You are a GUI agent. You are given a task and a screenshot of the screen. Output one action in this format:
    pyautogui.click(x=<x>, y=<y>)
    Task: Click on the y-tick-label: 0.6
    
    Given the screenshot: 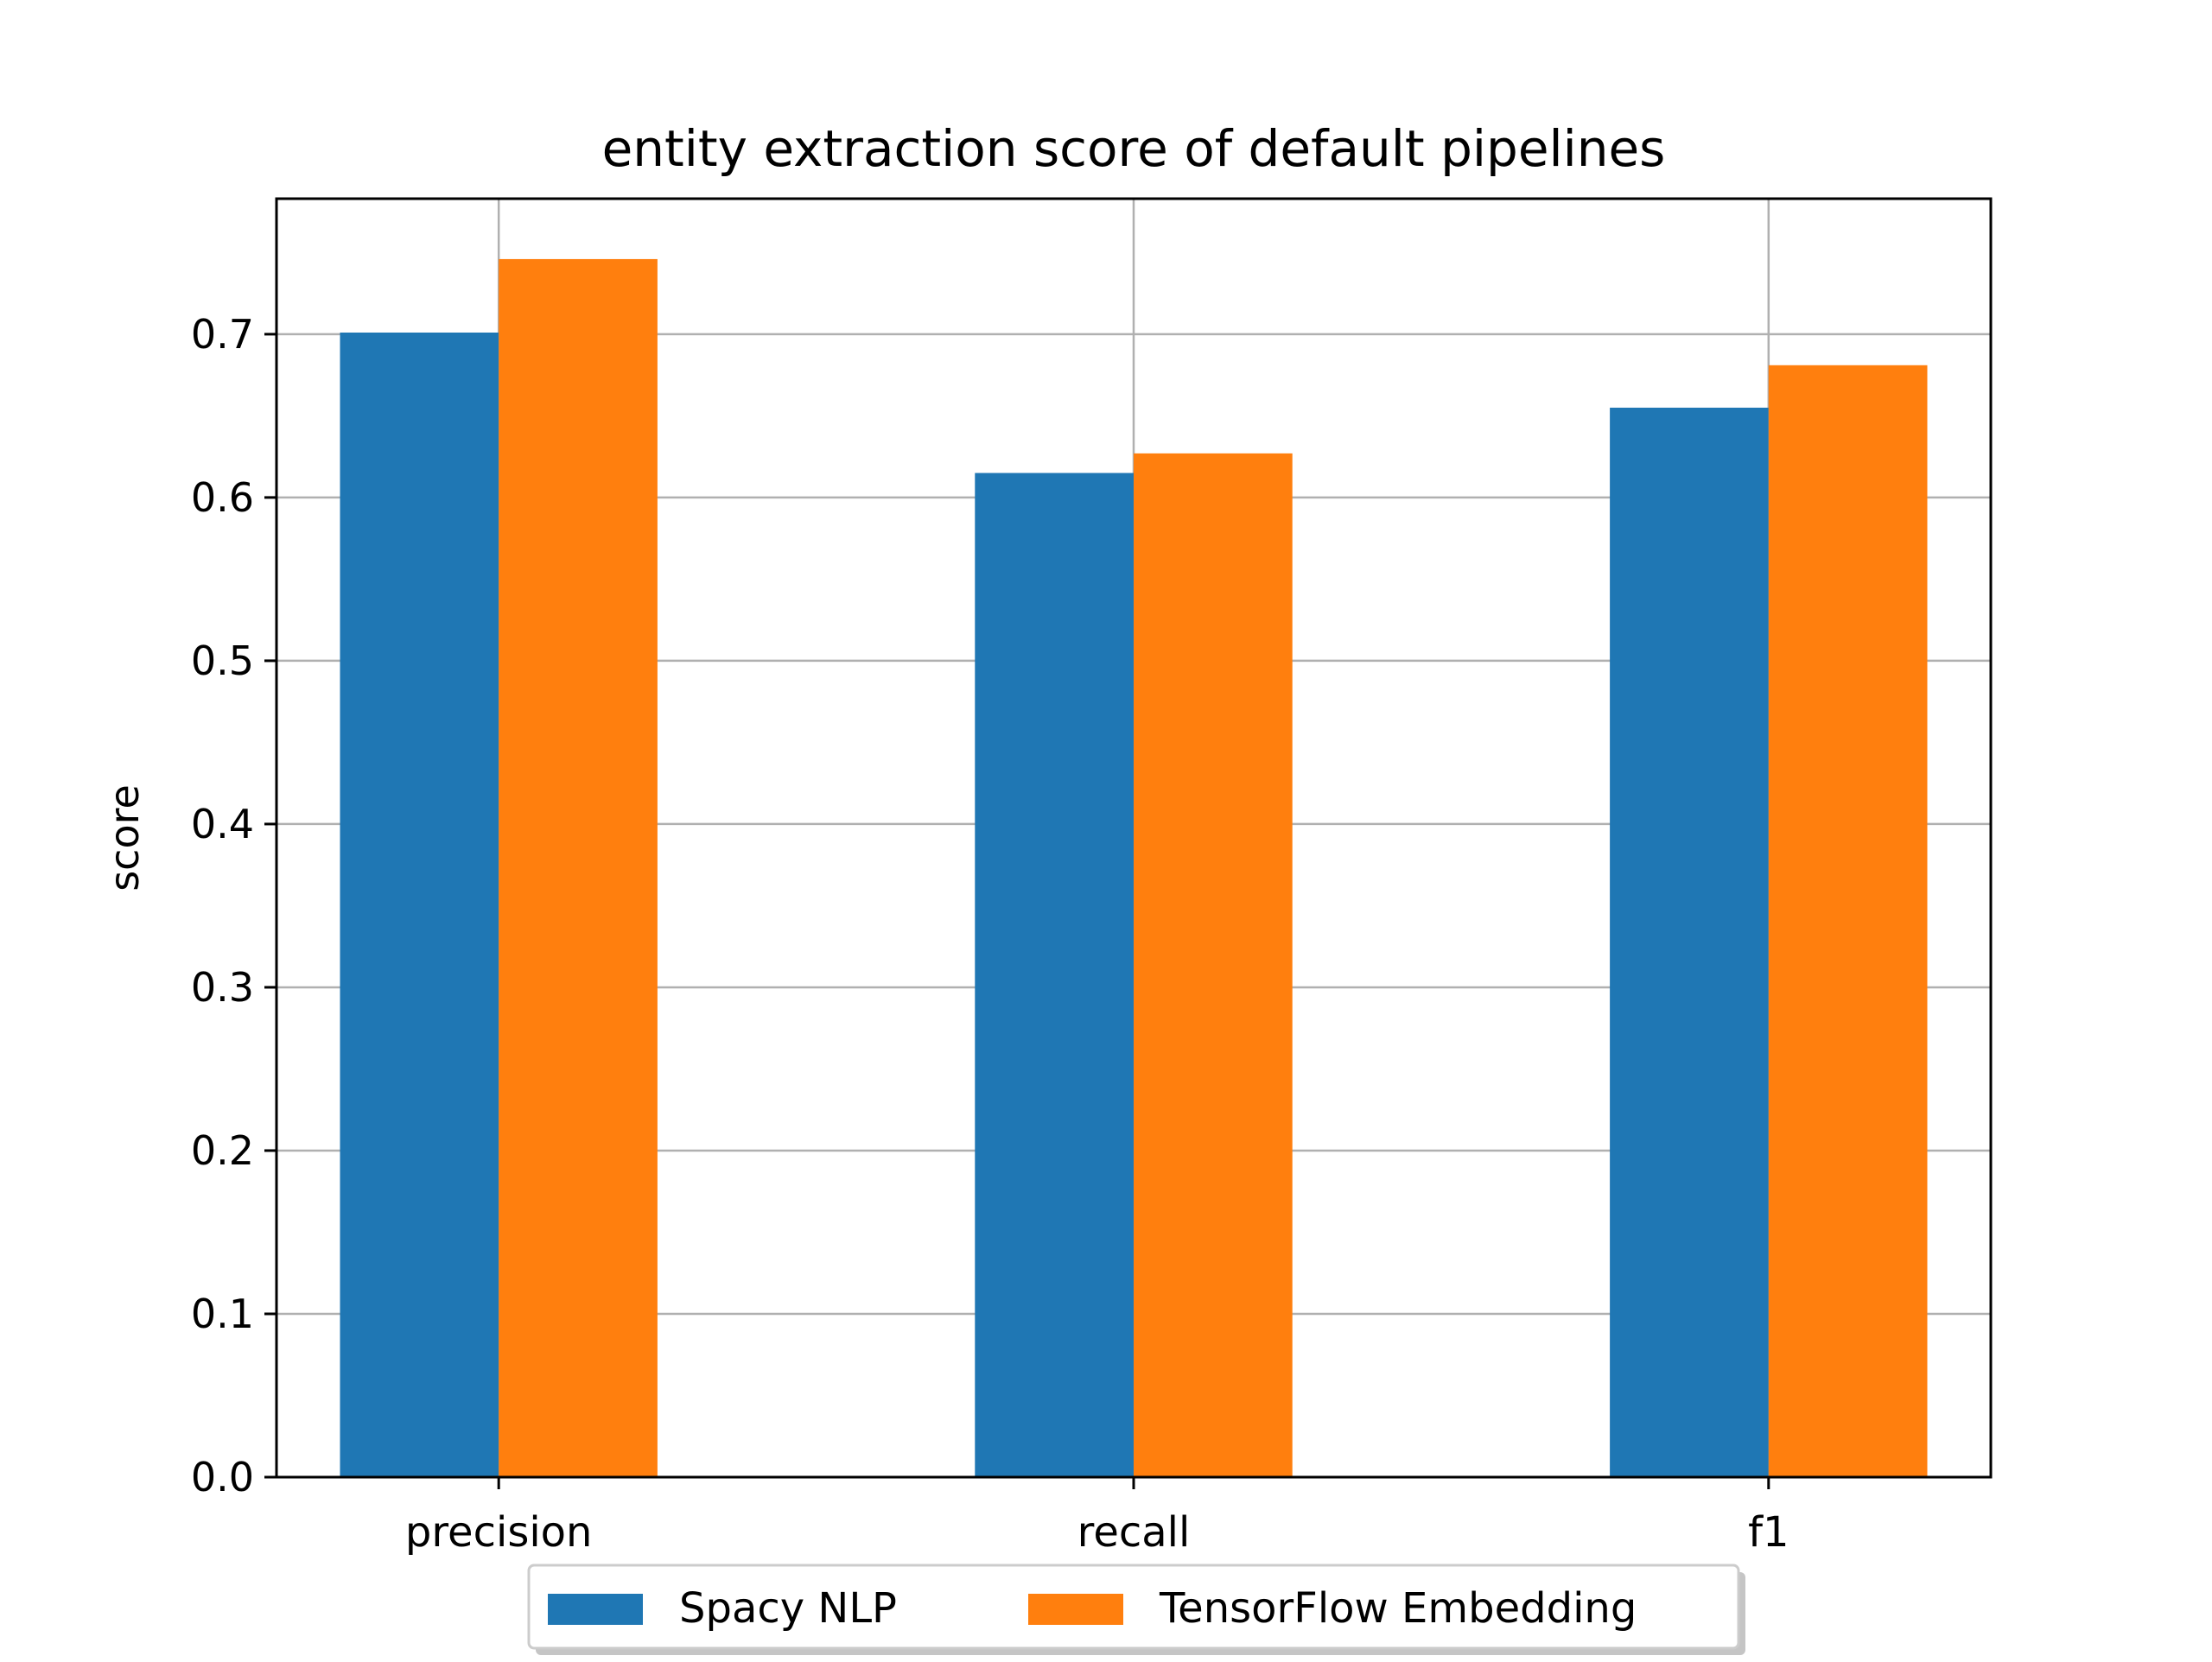 What is the action you would take?
    pyautogui.click(x=222, y=497)
    